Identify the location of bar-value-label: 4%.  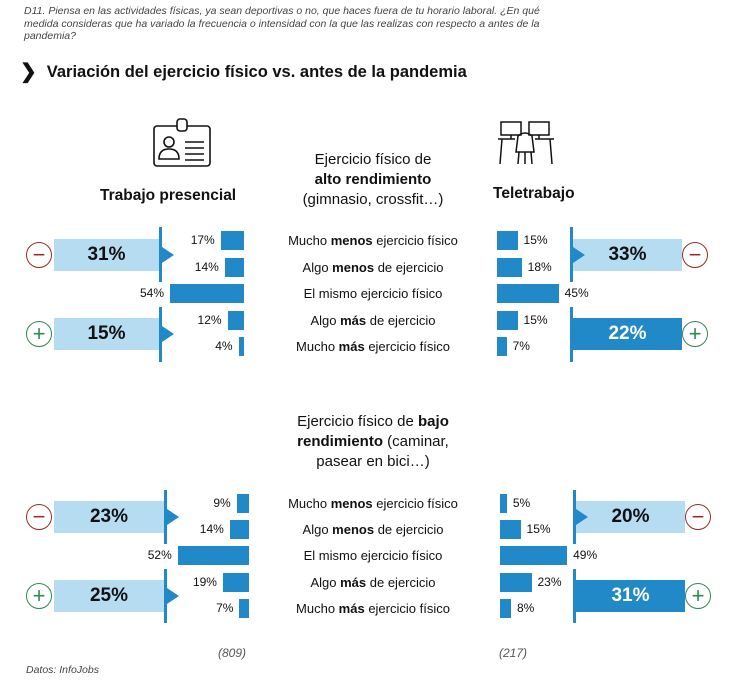
(224, 346).